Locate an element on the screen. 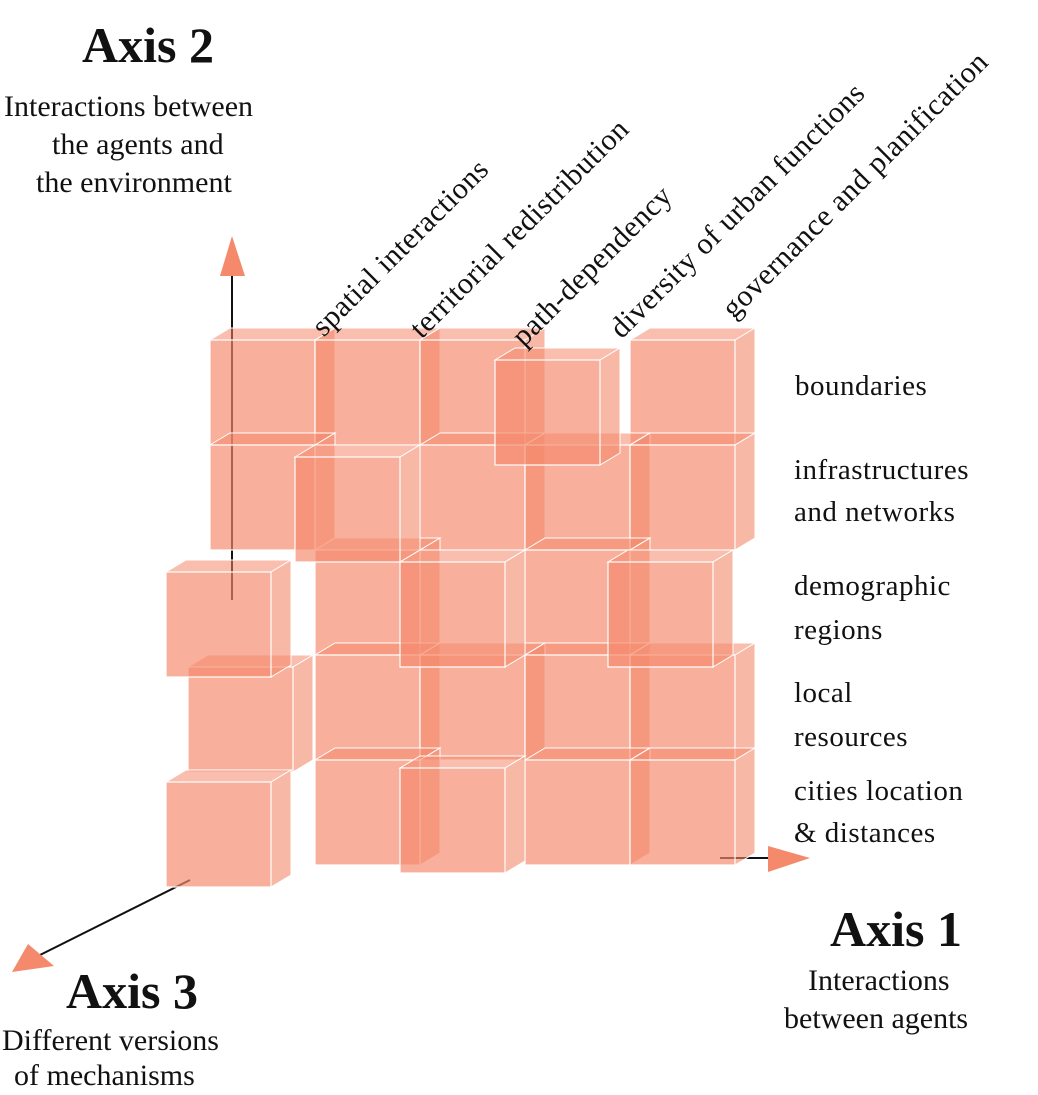 This screenshot has width=1038, height=1095. row-label-demographic-line-2: regions is located at coordinates (838, 630).